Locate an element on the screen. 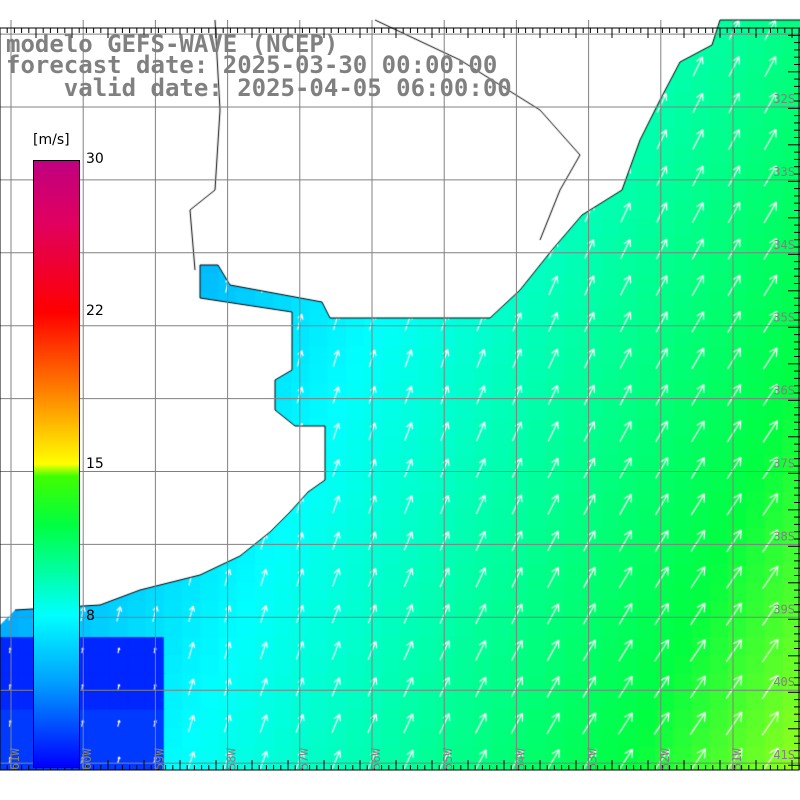 Image resolution: width=800 pixels, height=800 pixels. lat-label: 40S is located at coordinates (784, 682).